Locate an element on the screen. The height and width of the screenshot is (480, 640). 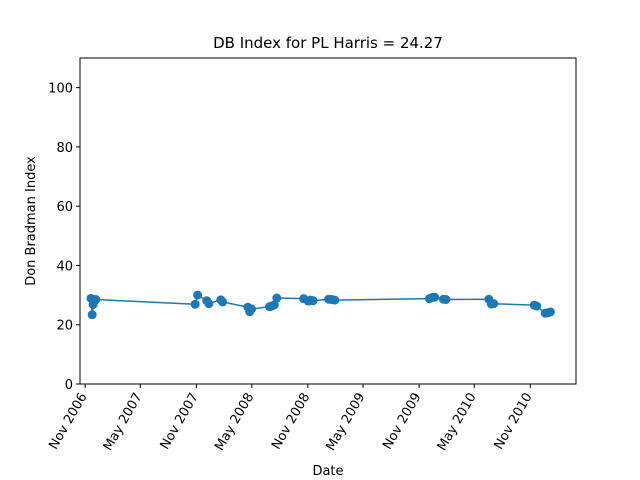
y-tick-label: 60 is located at coordinates (64, 207).